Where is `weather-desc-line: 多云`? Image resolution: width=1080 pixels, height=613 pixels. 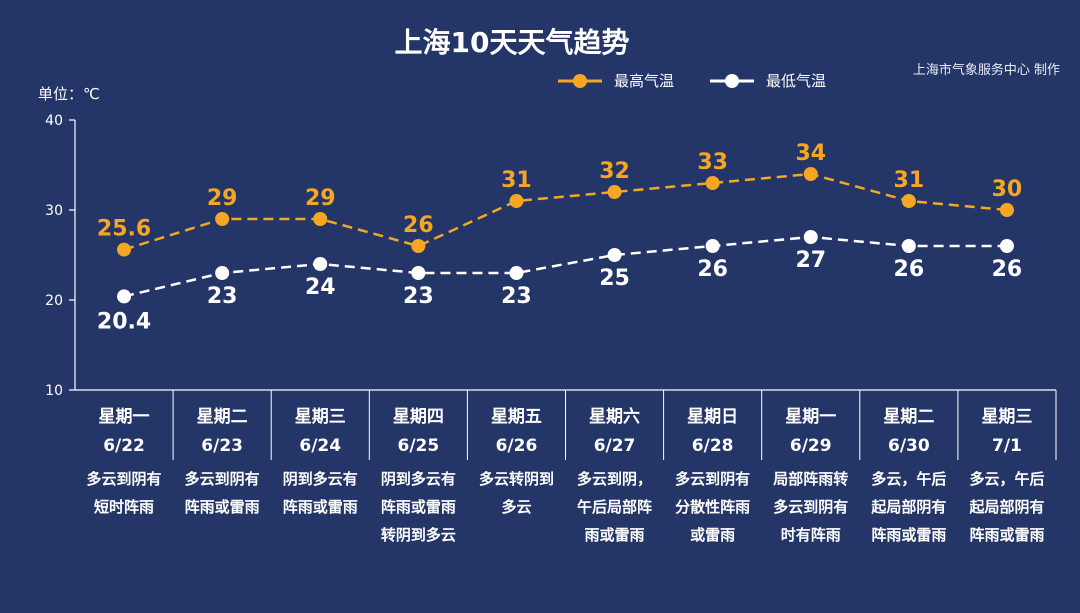
weather-desc-line: 多云 is located at coordinates (516, 507).